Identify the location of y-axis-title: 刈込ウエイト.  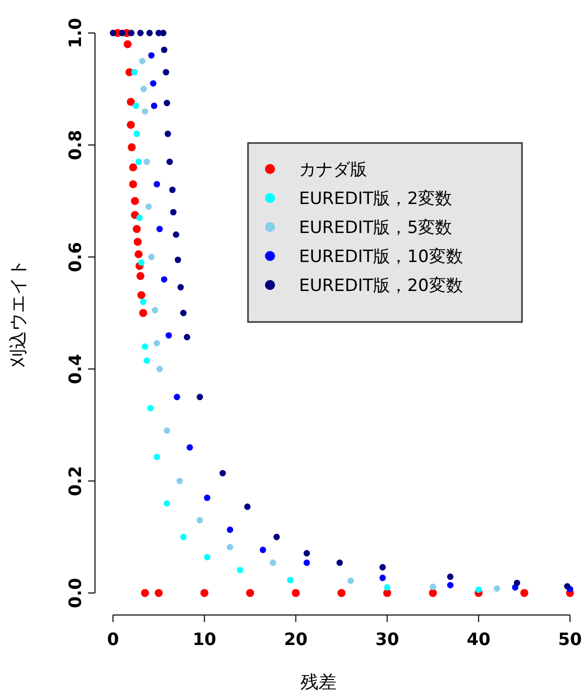
(18, 313).